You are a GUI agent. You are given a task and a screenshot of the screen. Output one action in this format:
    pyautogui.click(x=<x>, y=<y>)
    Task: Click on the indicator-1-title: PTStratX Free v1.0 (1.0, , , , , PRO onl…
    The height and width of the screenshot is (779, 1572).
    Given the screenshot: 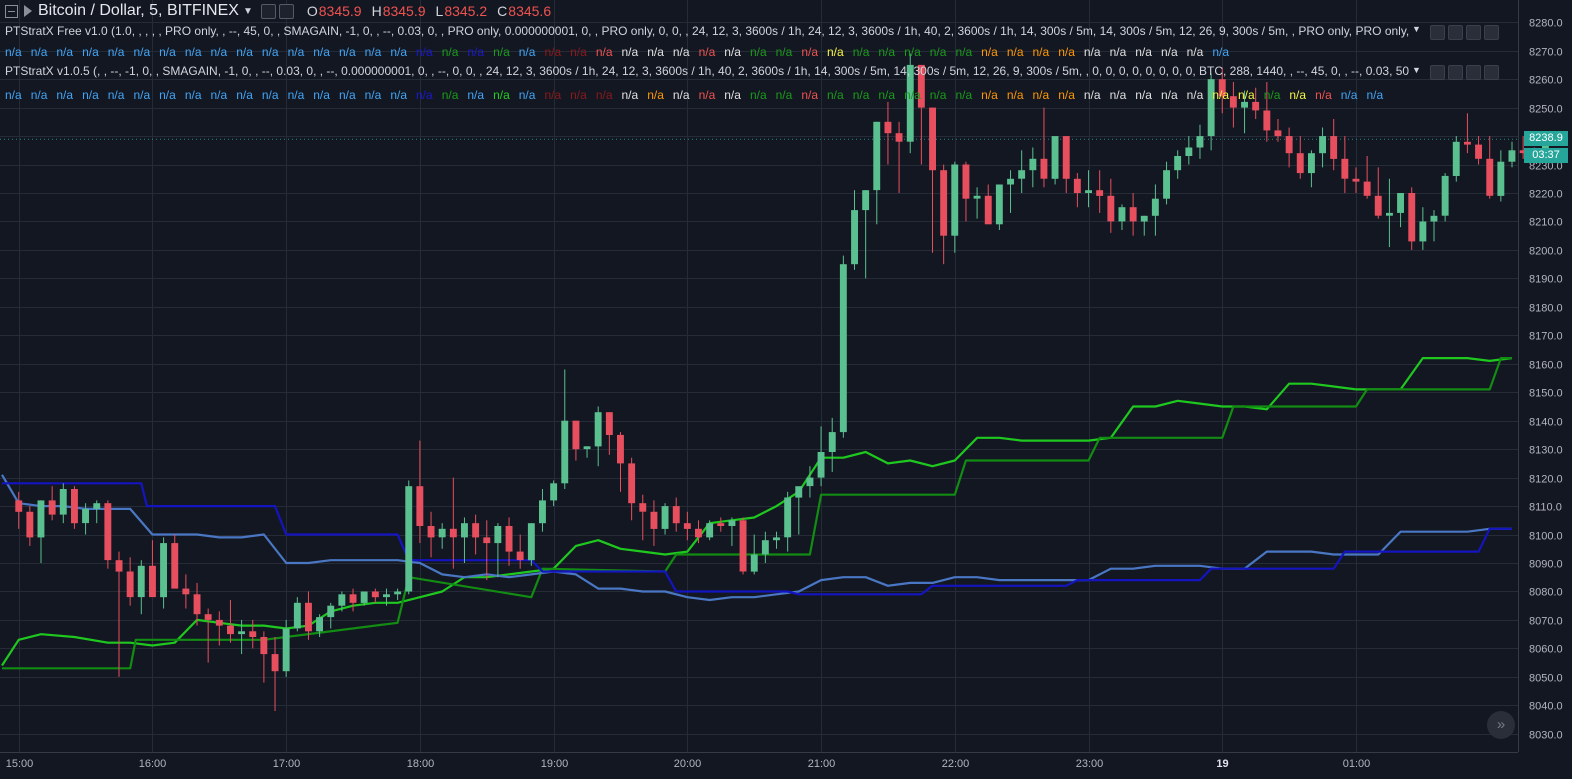 What is the action you would take?
    pyautogui.click(x=707, y=31)
    